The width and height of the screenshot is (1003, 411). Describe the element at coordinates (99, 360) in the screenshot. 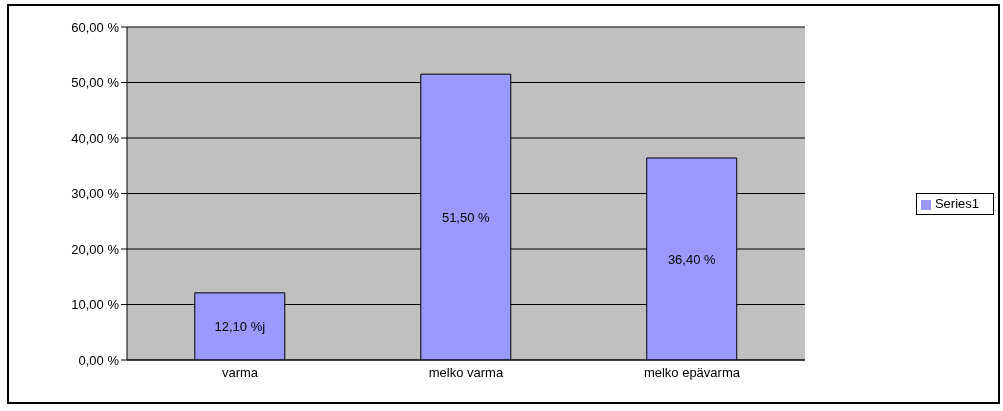

I see `y-tick-label: 0,00 %` at that location.